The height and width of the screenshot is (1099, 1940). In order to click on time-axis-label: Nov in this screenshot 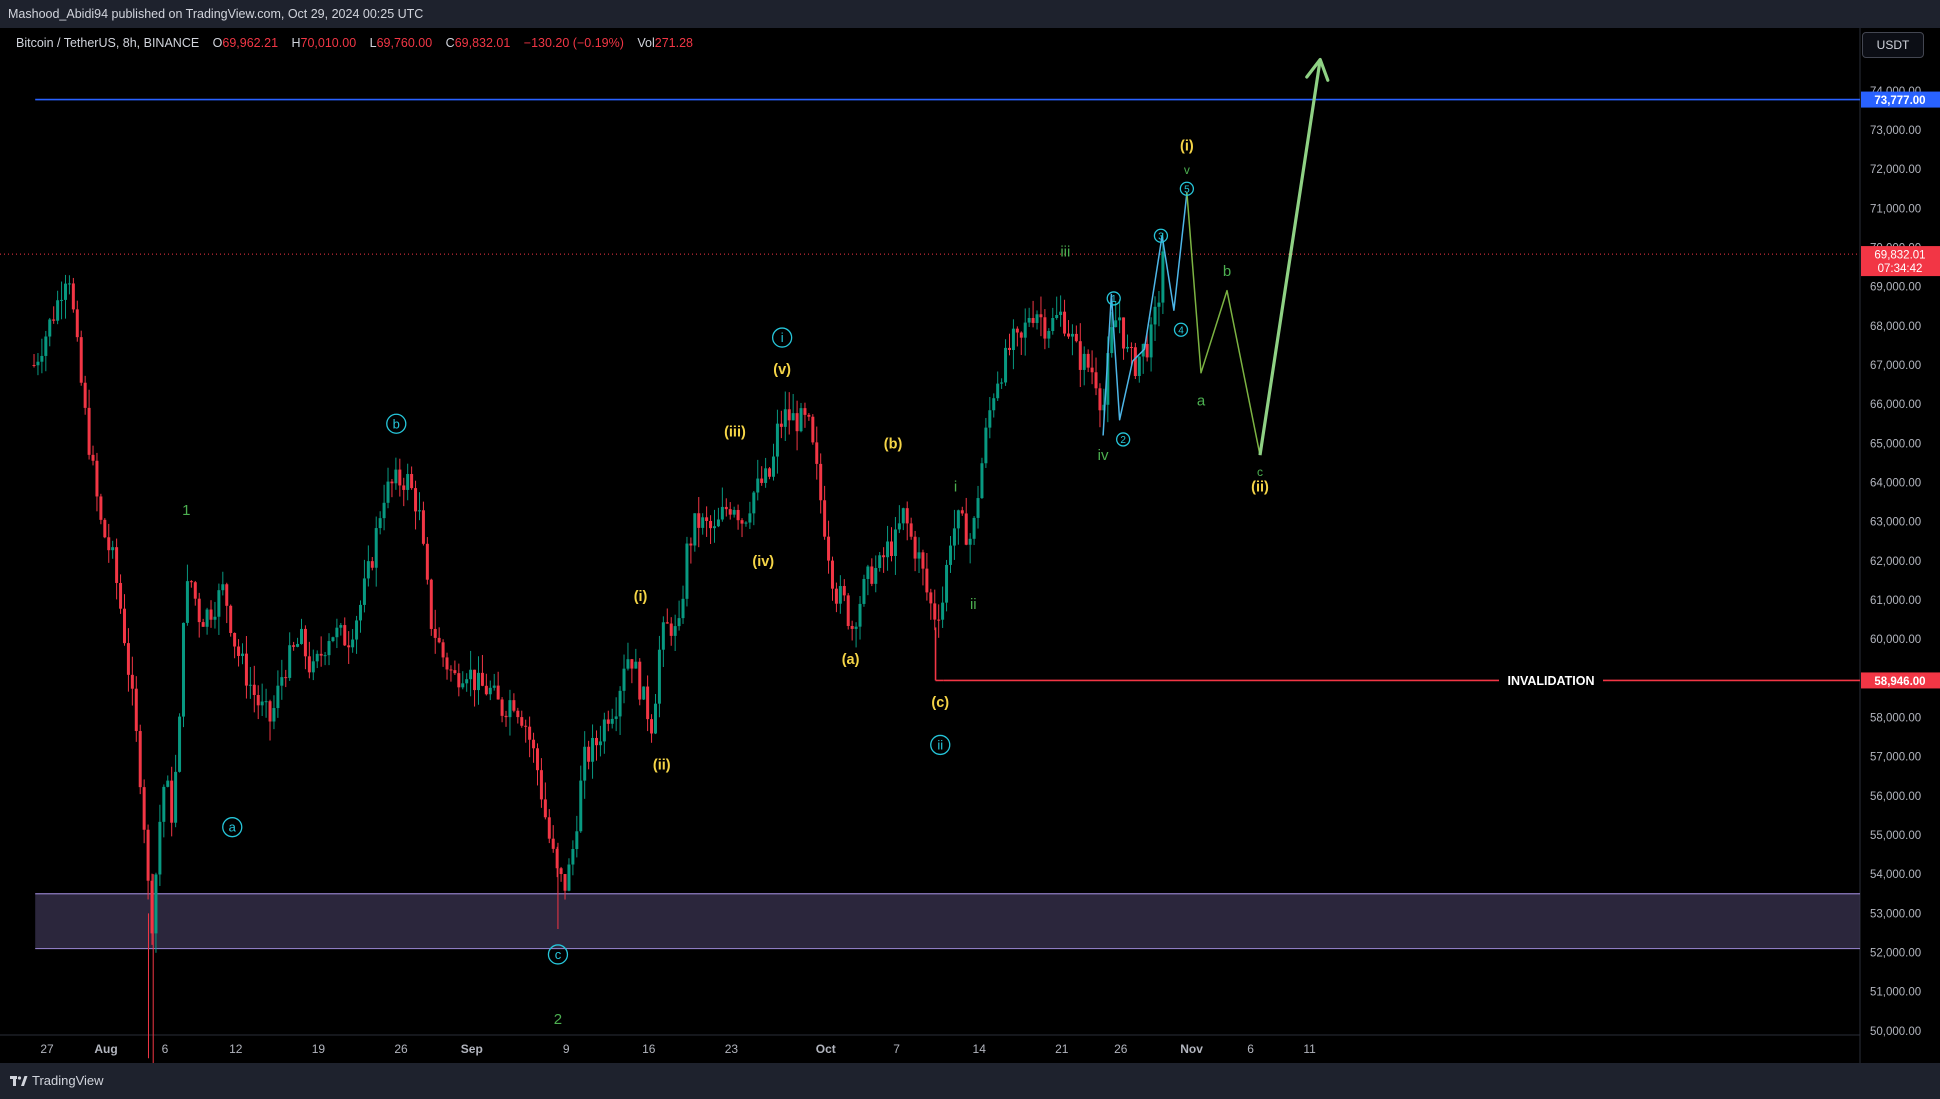, I will do `click(1191, 1049)`.